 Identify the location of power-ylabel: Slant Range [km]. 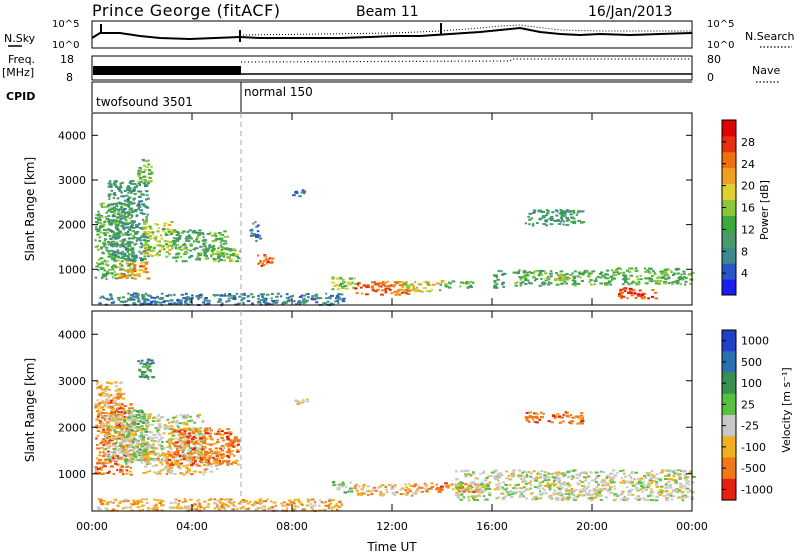
(30, 209).